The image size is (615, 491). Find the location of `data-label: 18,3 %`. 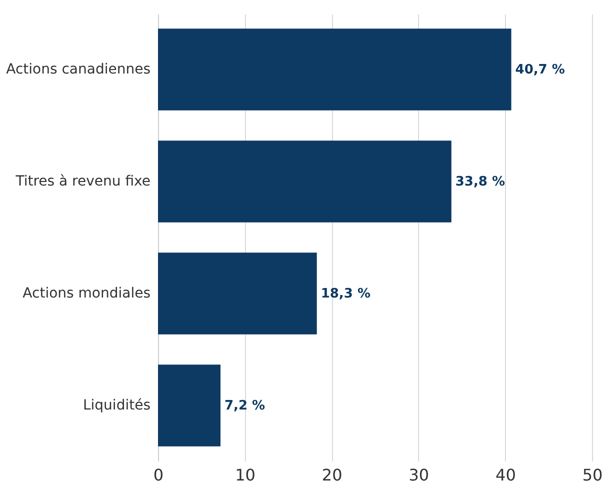

data-label: 18,3 % is located at coordinates (345, 294).